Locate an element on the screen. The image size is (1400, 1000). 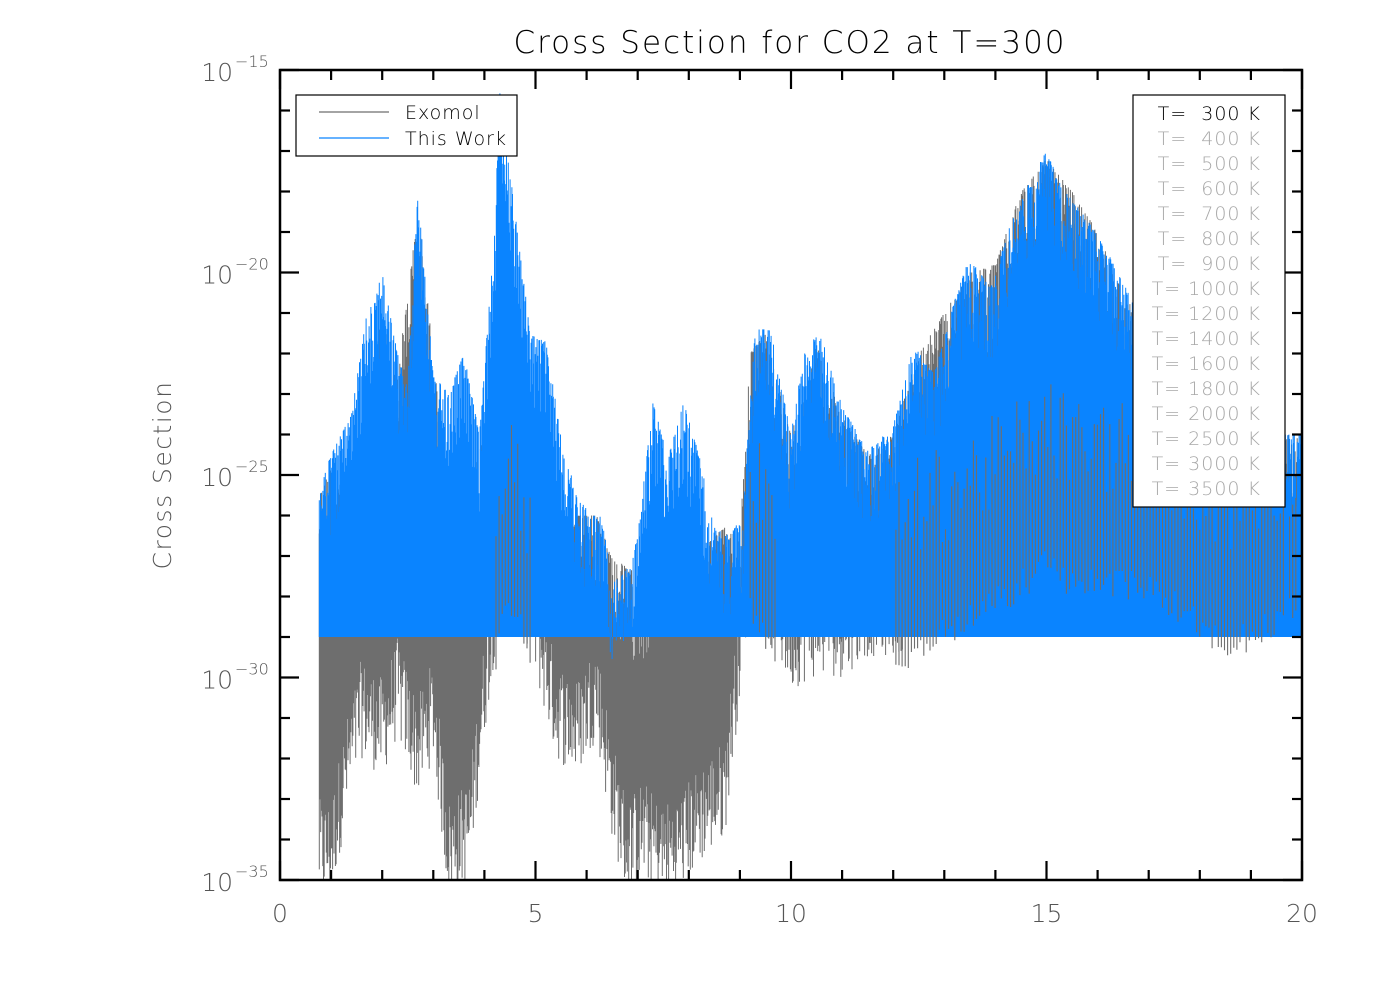
y-tick-label: 10 −15 is located at coordinates (235, 69).